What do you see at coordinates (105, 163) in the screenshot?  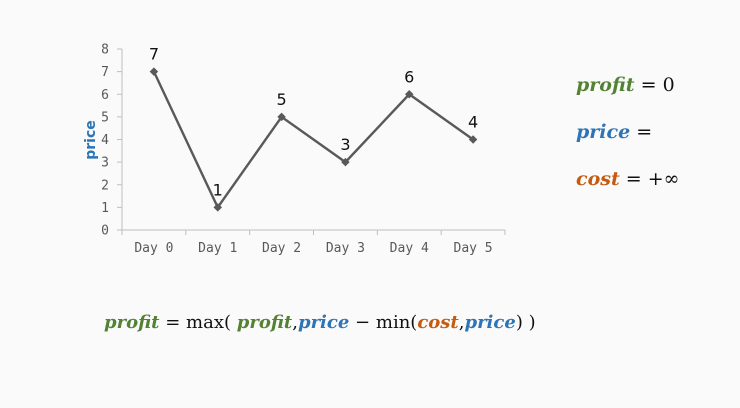 I see `y-tick-label: 3` at bounding box center [105, 163].